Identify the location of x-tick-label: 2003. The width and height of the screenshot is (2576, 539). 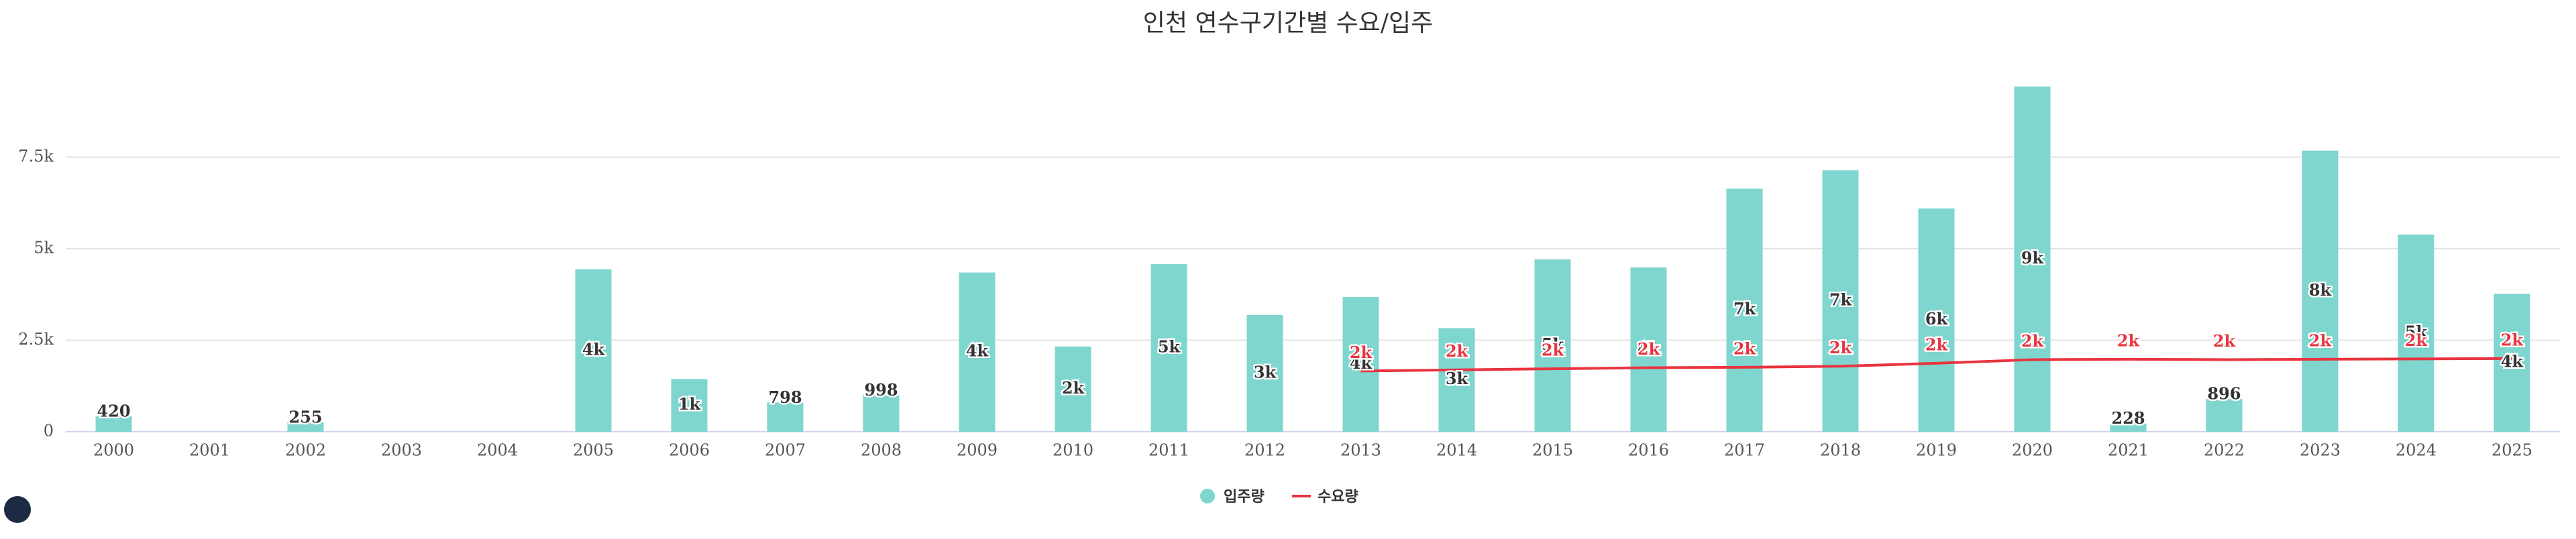
(401, 451).